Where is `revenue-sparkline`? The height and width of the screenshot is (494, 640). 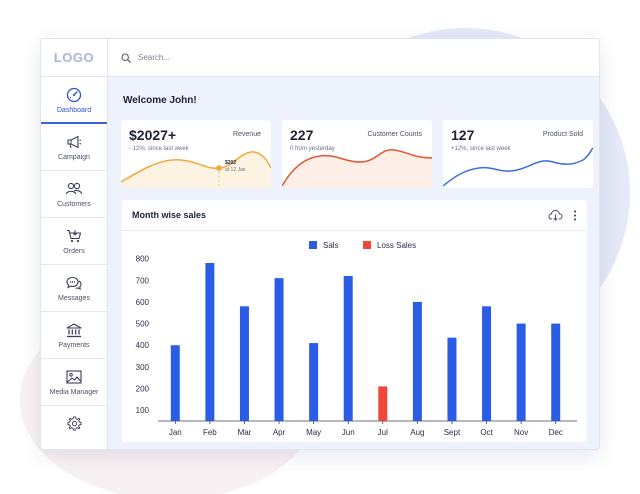 revenue-sparkline is located at coordinates (196, 169).